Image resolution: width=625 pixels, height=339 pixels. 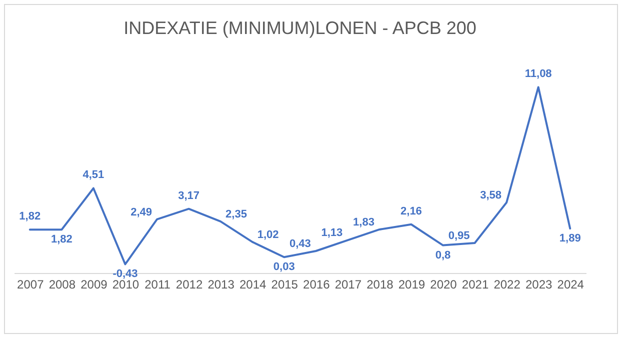 What do you see at coordinates (253, 285) in the screenshot?
I see `x-tick-label: 2014` at bounding box center [253, 285].